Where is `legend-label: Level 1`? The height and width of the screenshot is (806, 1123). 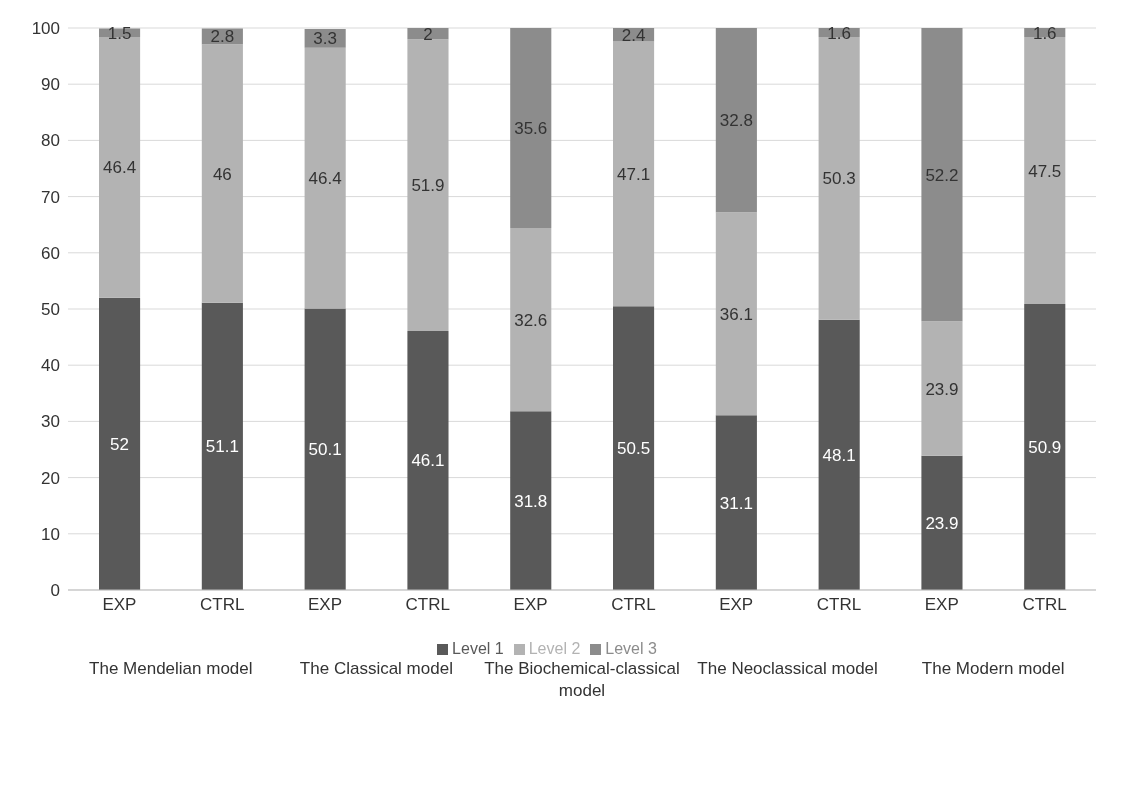 legend-label: Level 1 is located at coordinates (478, 648).